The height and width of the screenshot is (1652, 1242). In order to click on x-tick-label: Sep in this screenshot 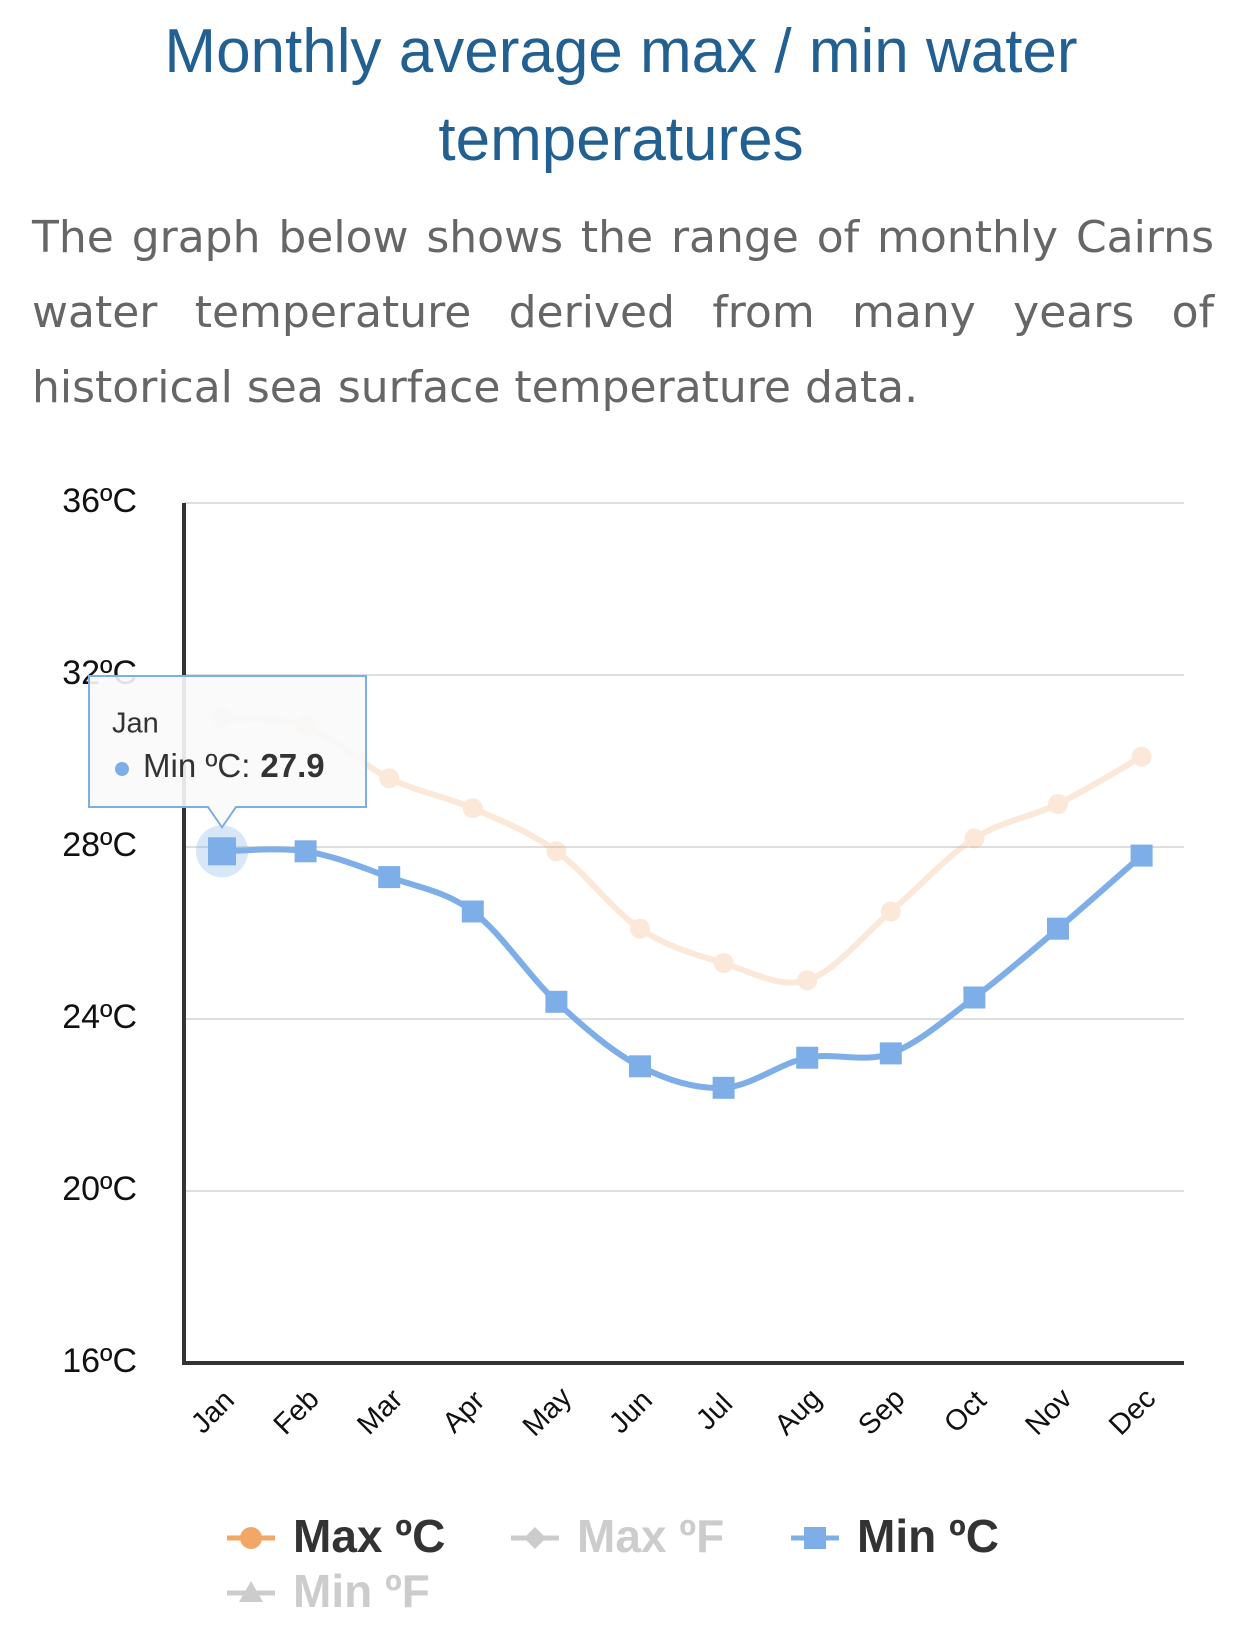, I will do `click(881, 1411)`.